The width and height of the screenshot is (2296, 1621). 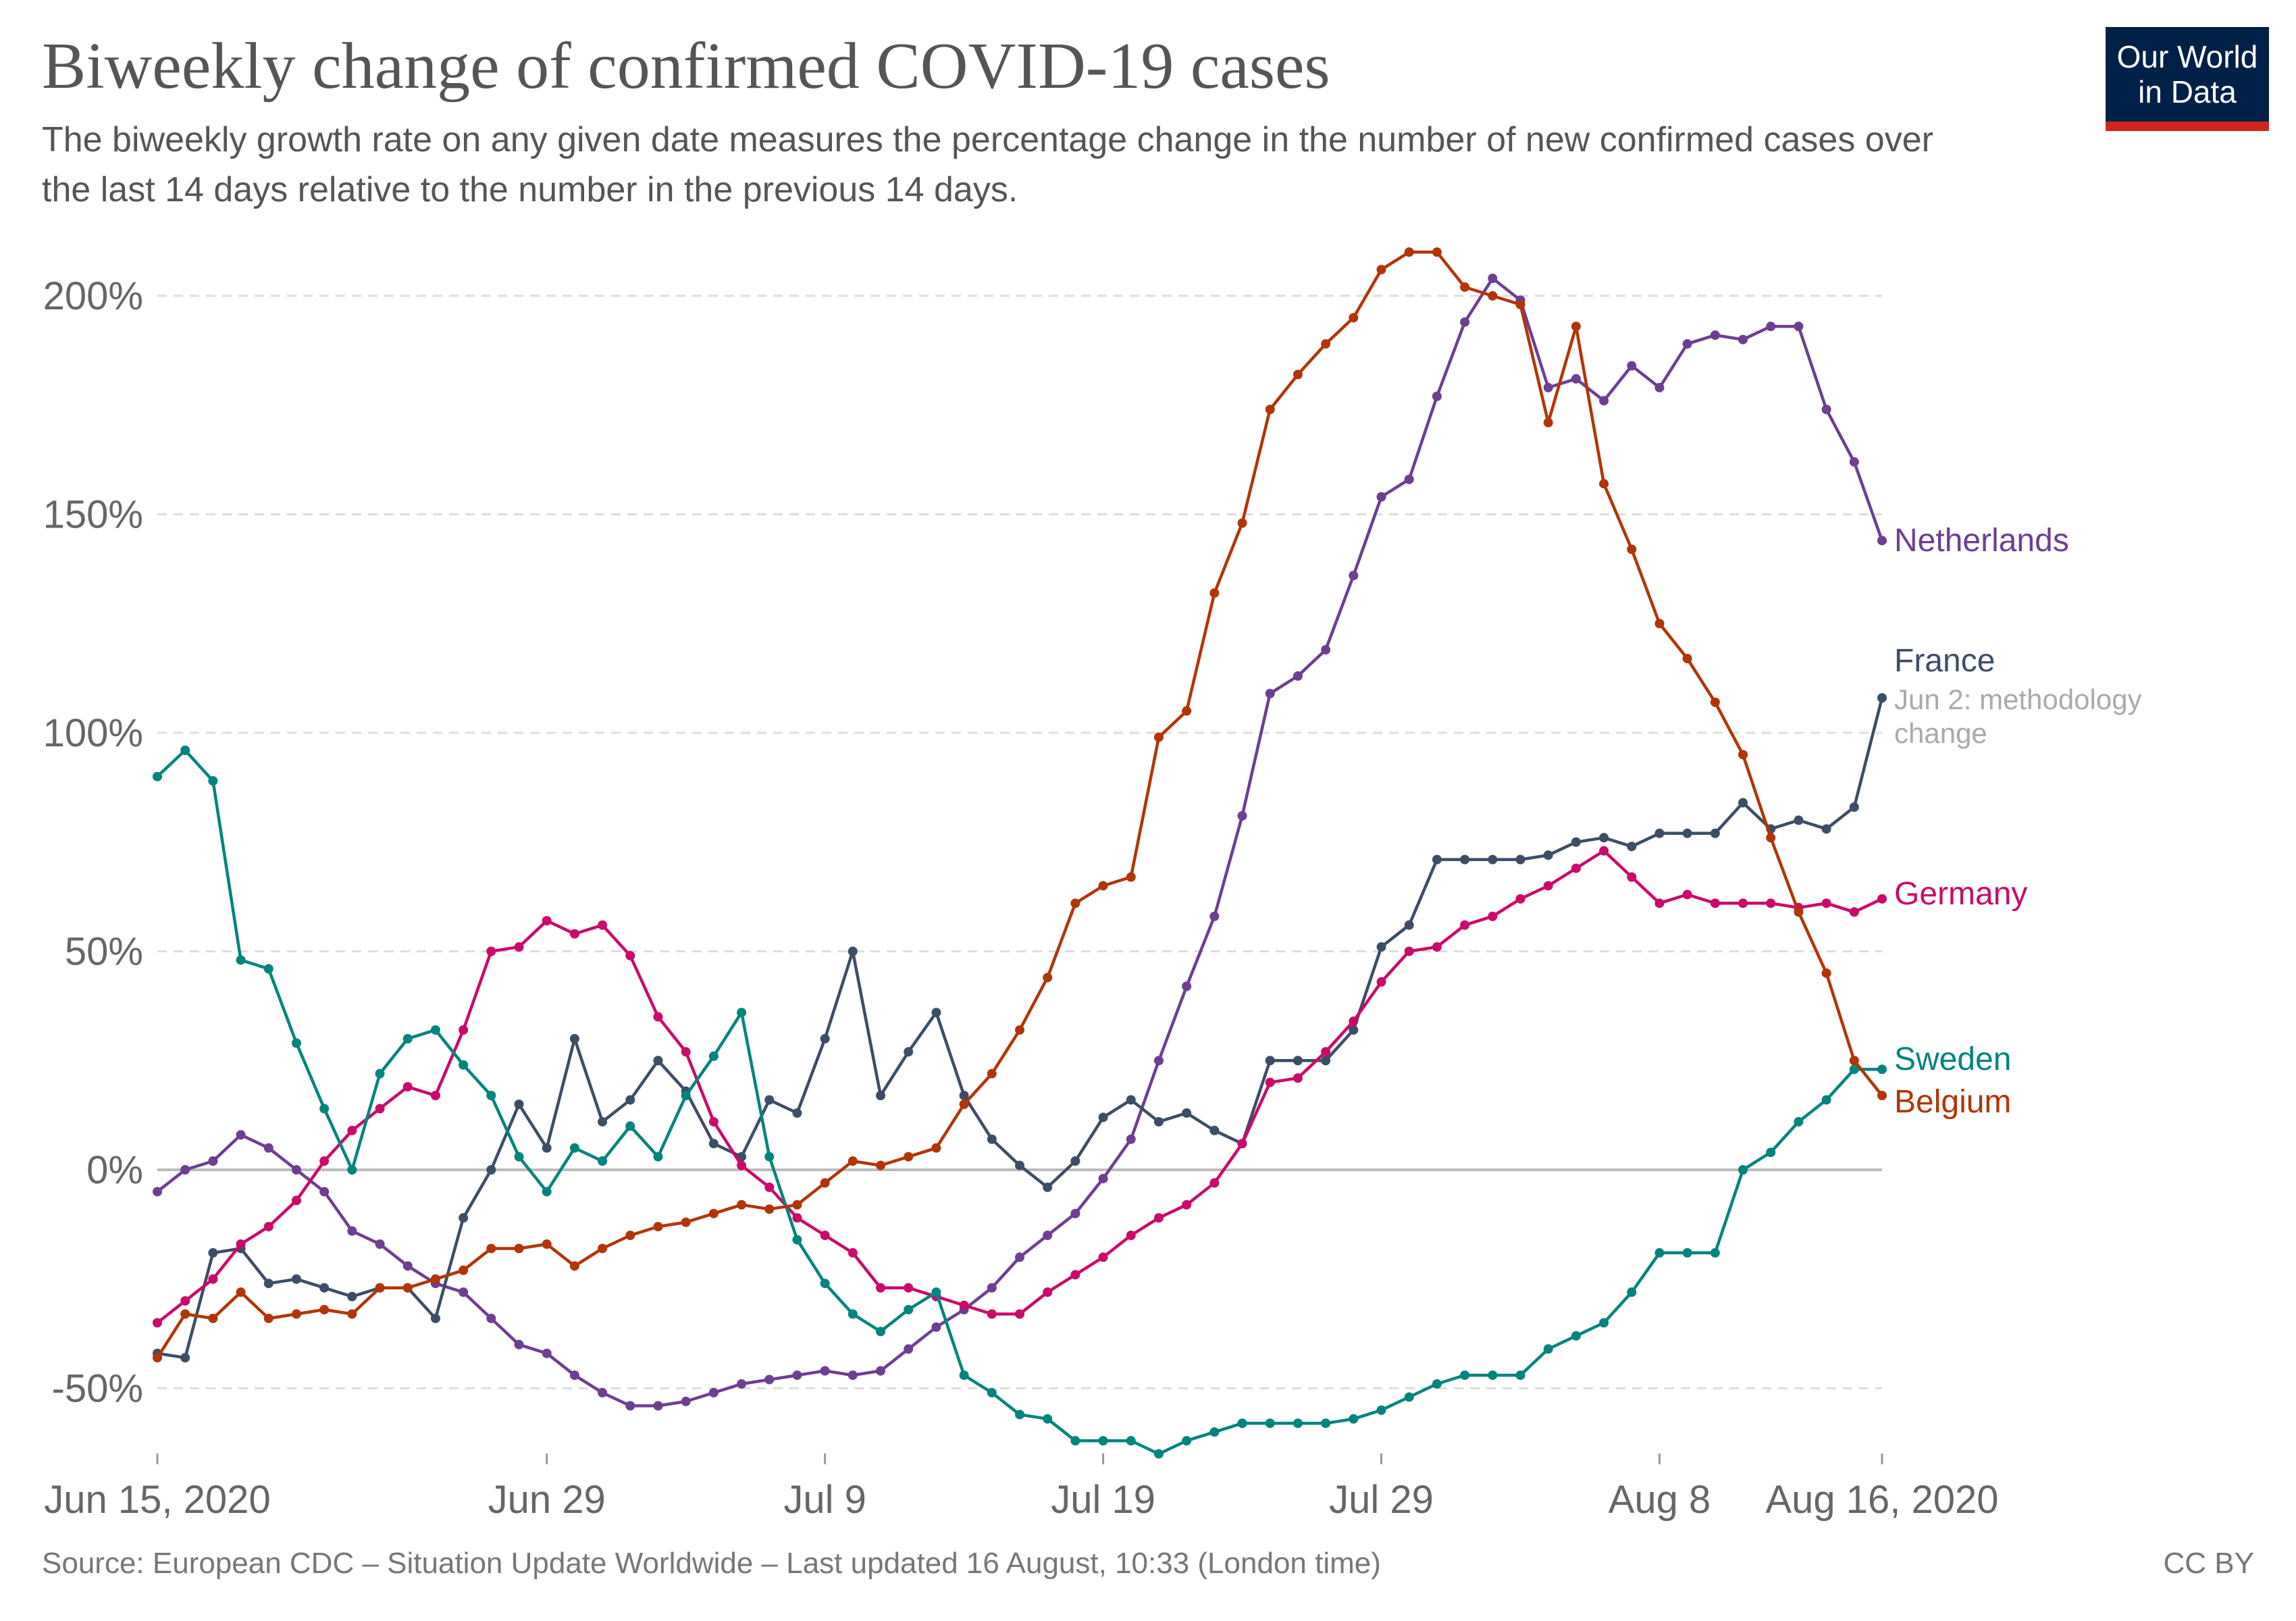 What do you see at coordinates (93, 296) in the screenshot?
I see `y-tick-label: 200%` at bounding box center [93, 296].